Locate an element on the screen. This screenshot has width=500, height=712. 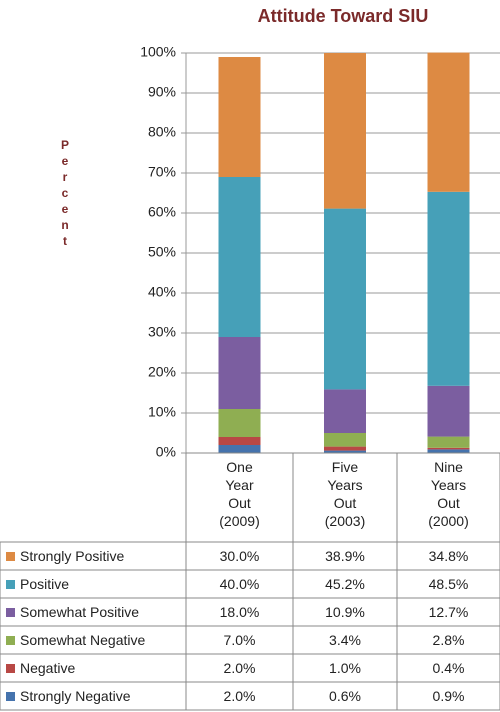
legend-entry: Negative is located at coordinates (93, 668).